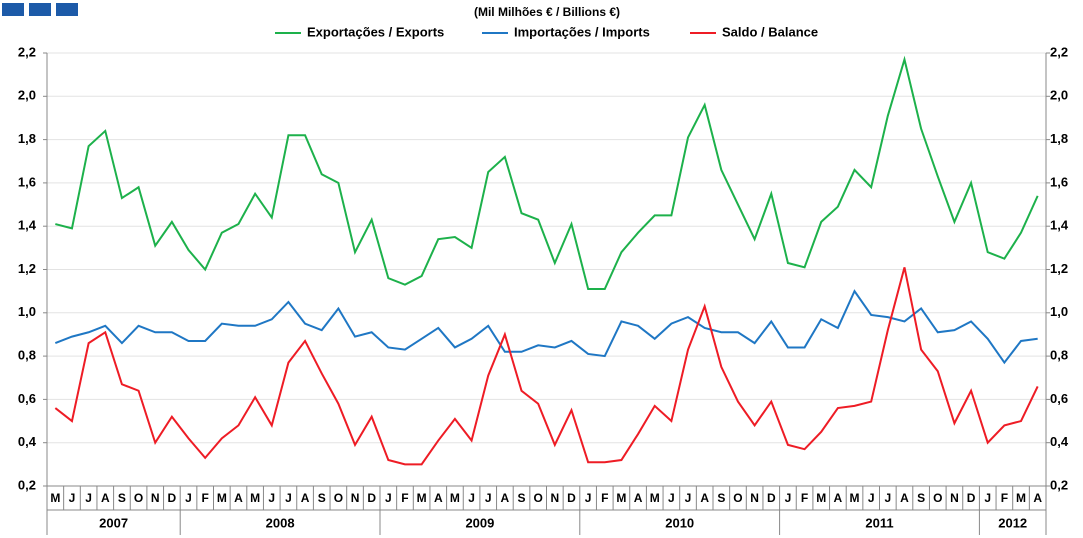  What do you see at coordinates (27, 181) in the screenshot?
I see `y-tick-label: 1,6` at bounding box center [27, 181].